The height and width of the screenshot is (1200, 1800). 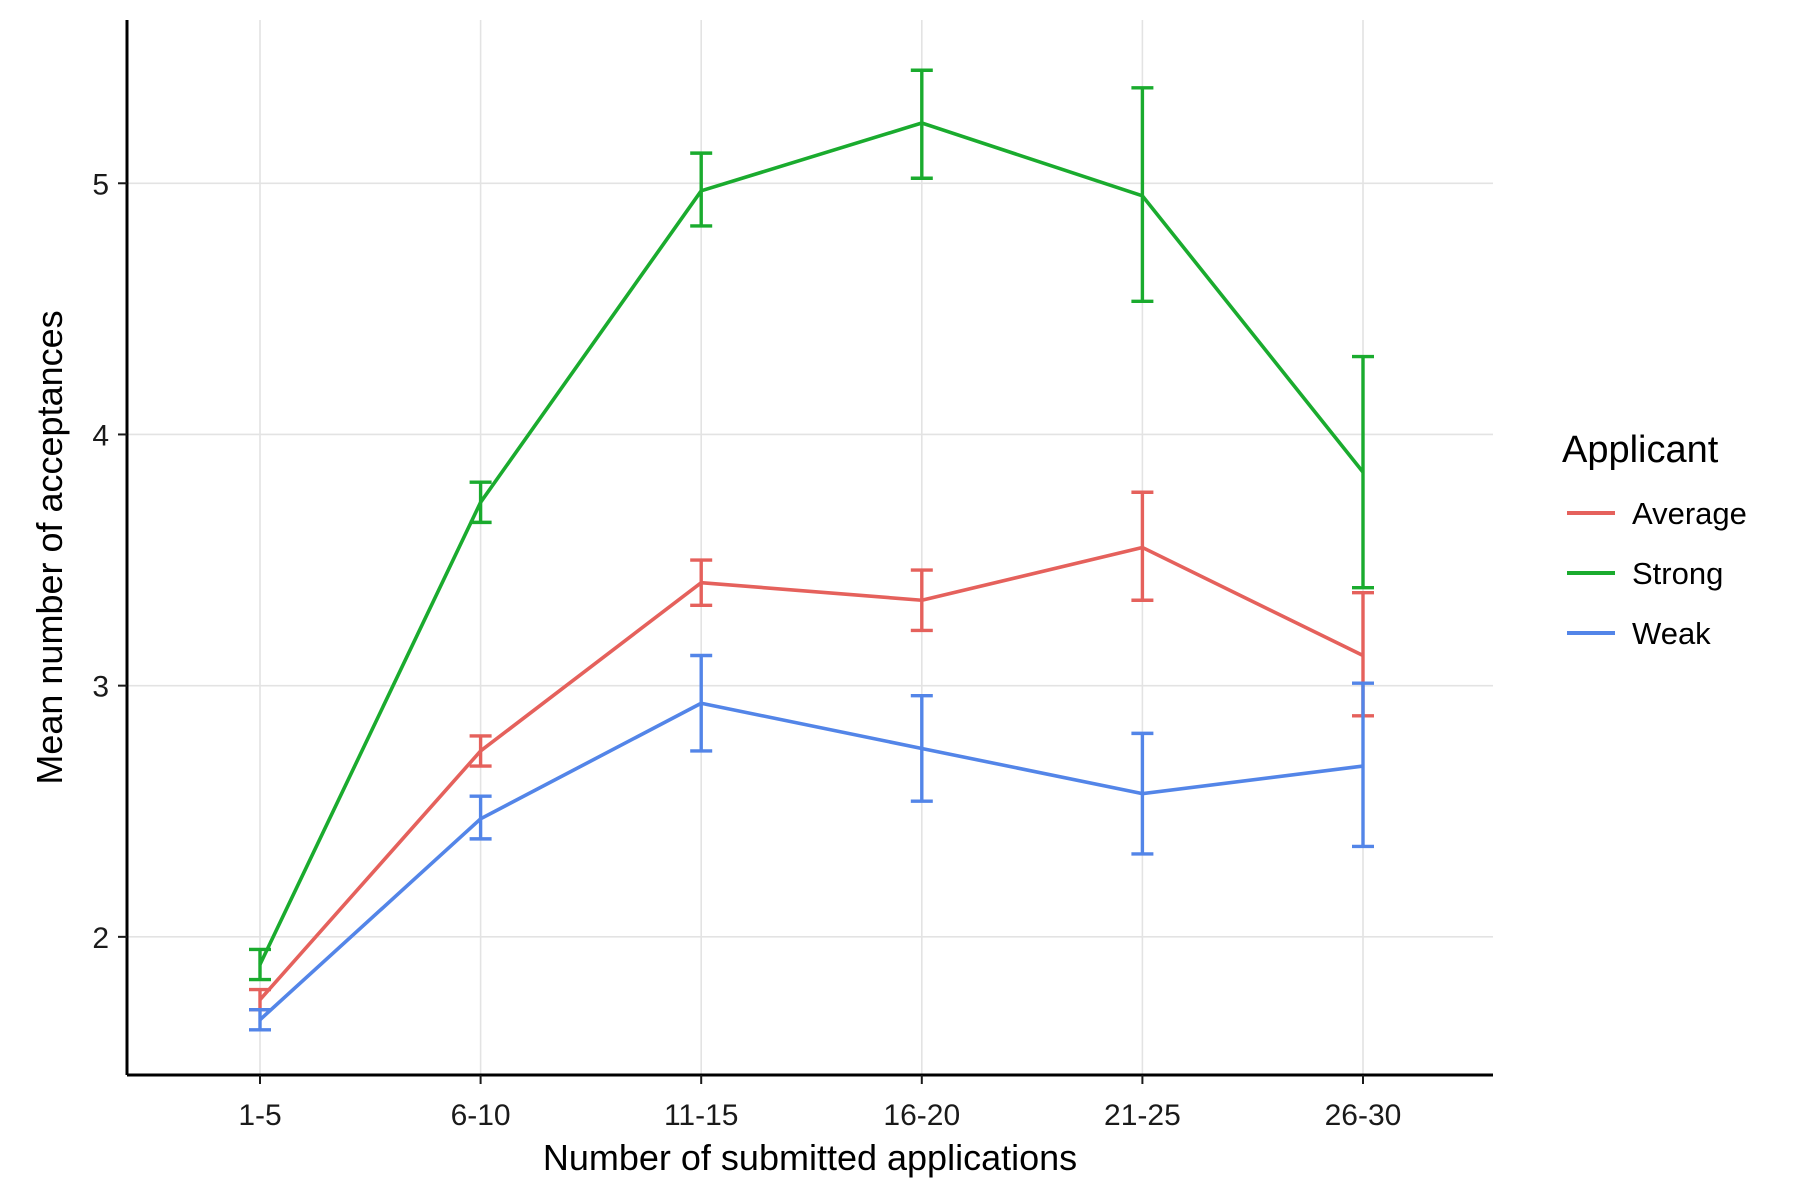 What do you see at coordinates (1142, 1115) in the screenshot?
I see `x-tick-label: 21-25` at bounding box center [1142, 1115].